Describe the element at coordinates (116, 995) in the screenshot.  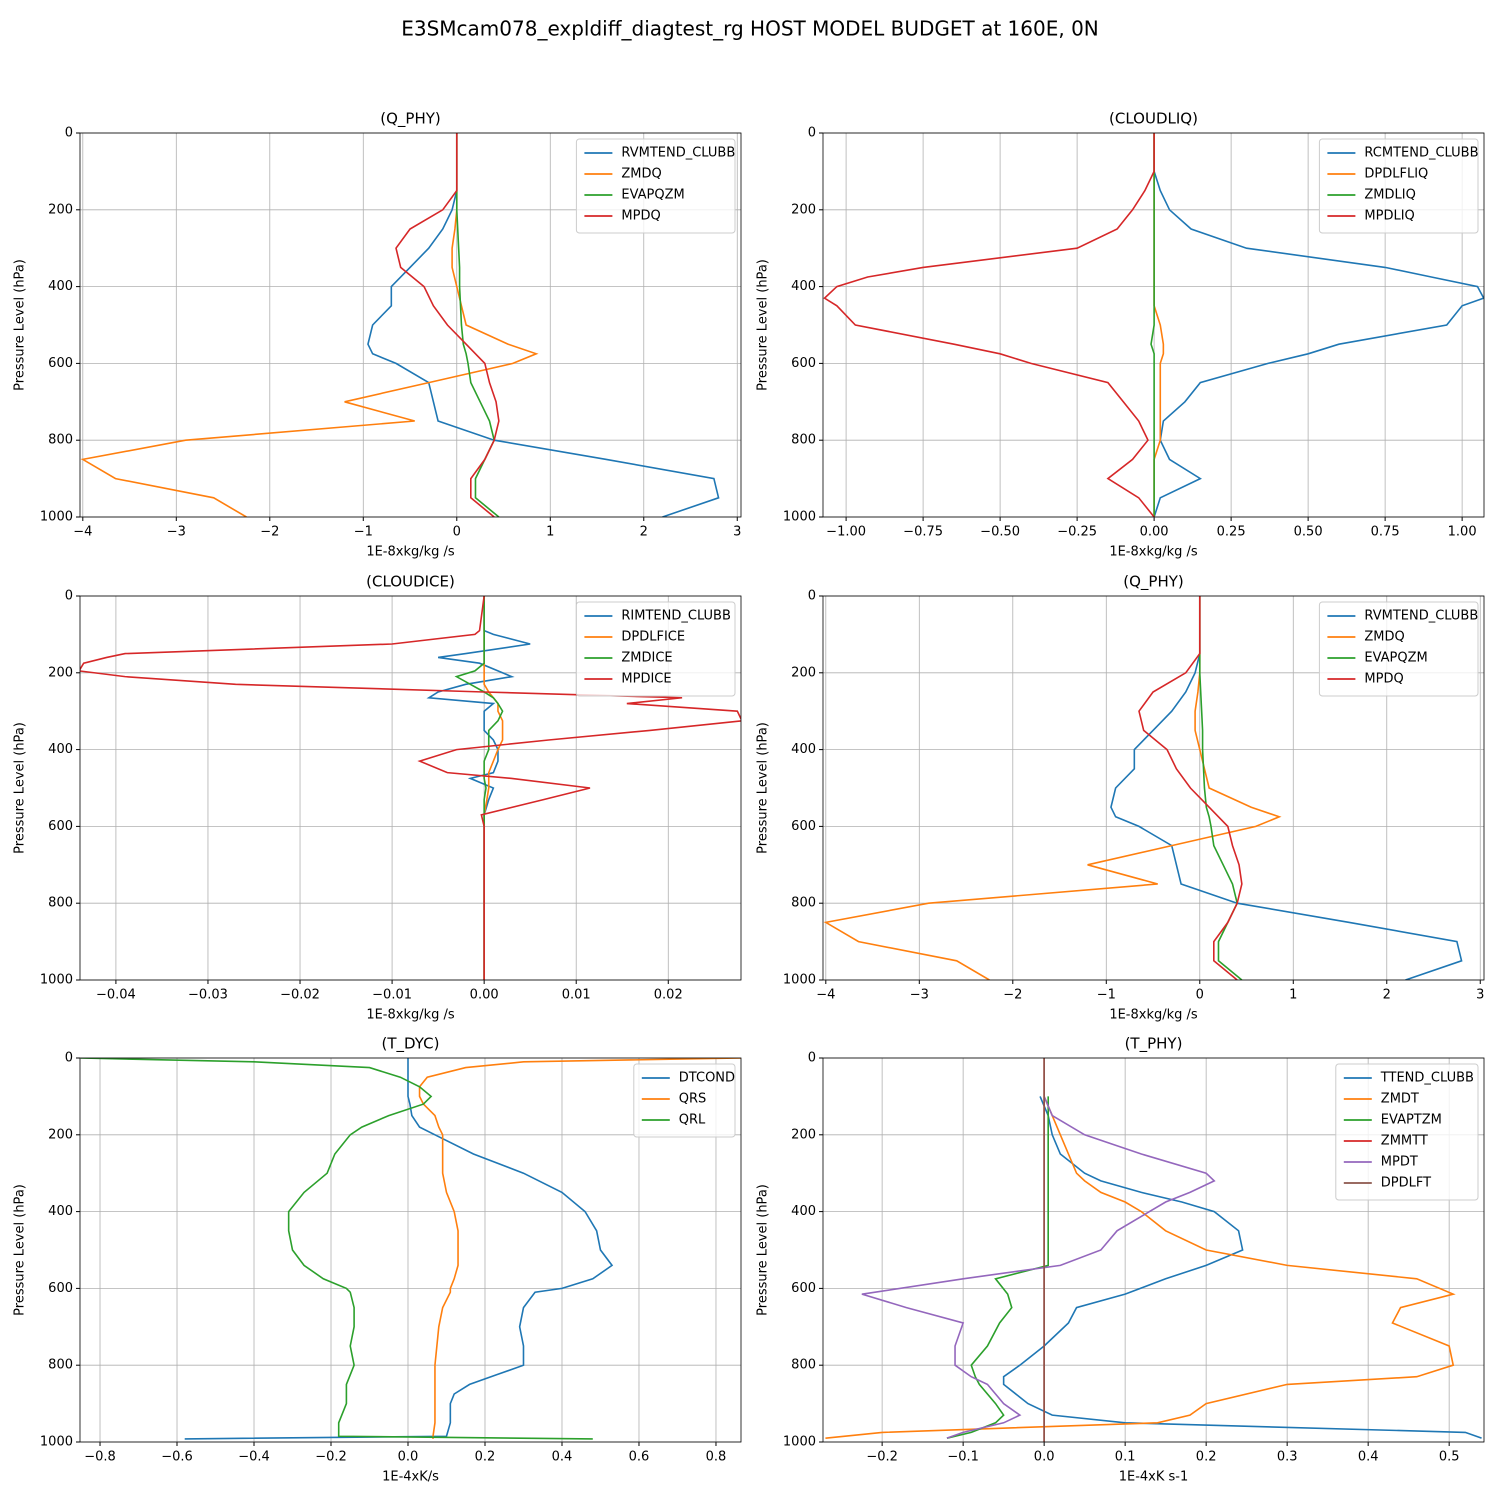
I see `x-tick-label: −0.04` at that location.